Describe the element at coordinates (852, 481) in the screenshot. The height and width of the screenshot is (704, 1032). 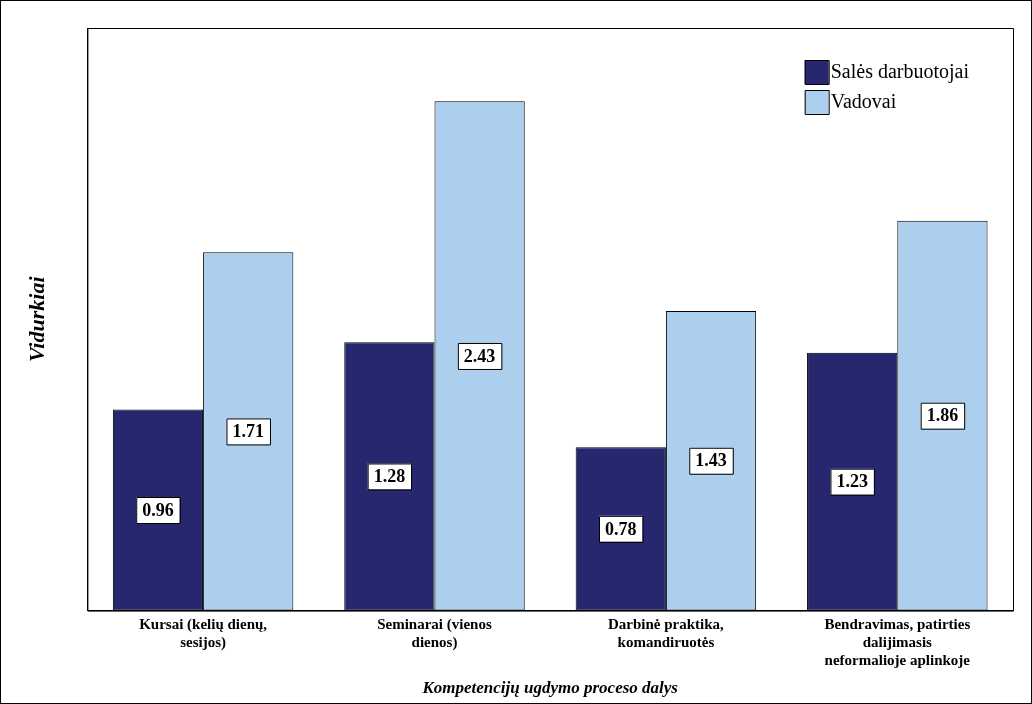
I see `data-label: 1.23` at that location.